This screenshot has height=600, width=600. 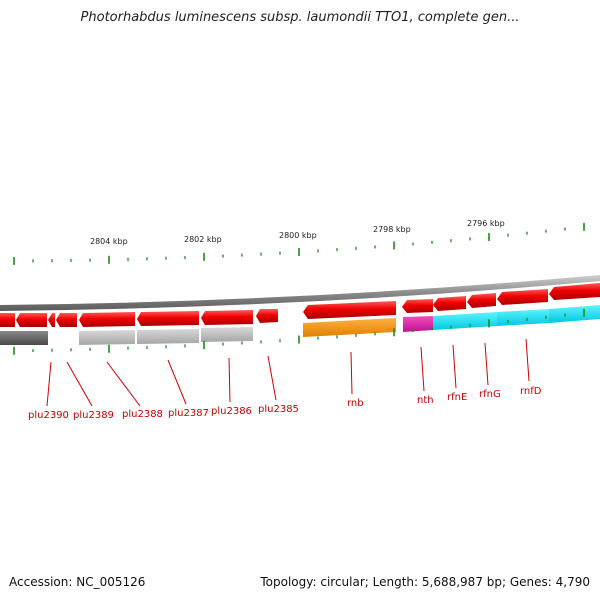 I want to click on gene-label: plu2386, so click(x=231, y=411).